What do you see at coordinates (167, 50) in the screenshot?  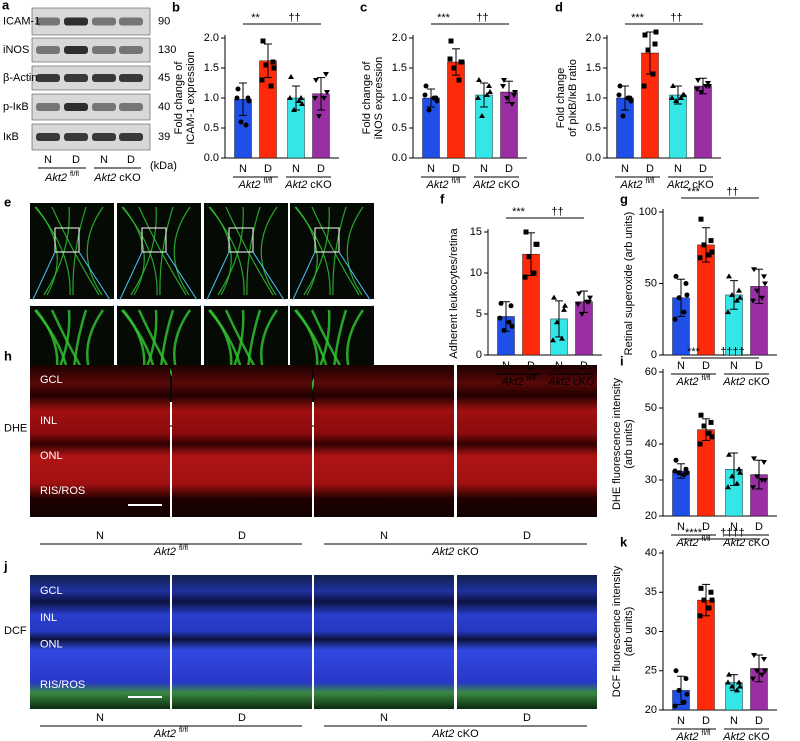 I see `kda-label: 130` at bounding box center [167, 50].